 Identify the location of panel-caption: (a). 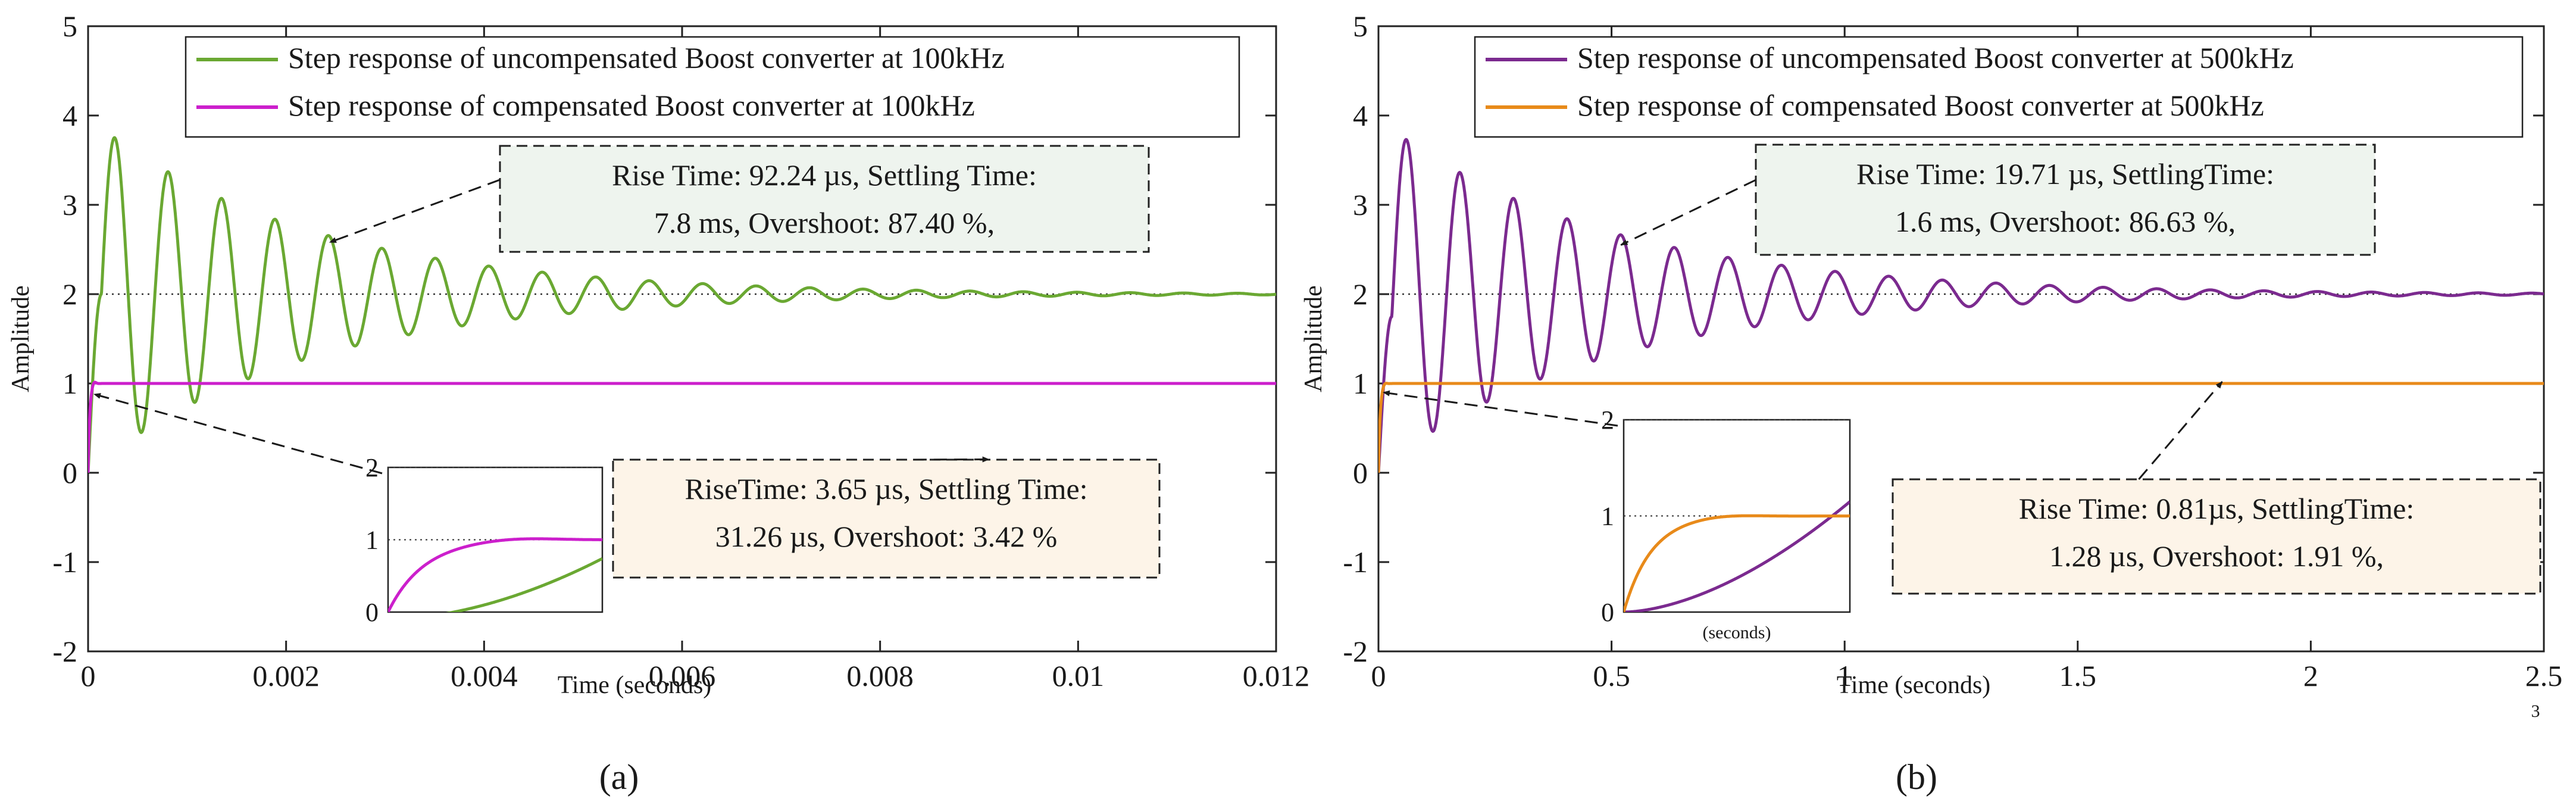
(619, 777).